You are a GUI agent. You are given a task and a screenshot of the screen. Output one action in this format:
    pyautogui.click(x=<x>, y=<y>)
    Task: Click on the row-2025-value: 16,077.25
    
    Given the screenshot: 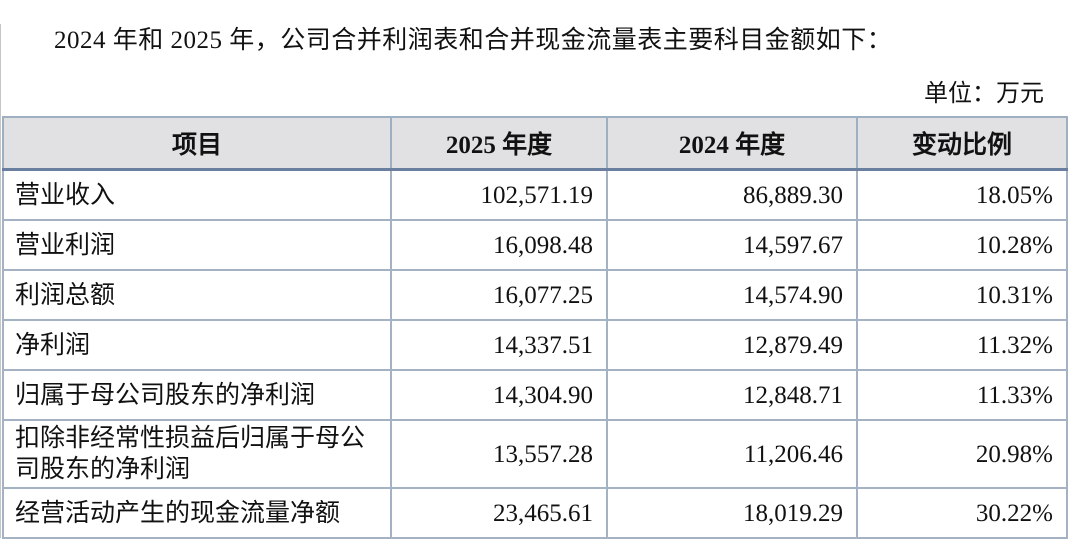 What is the action you would take?
    pyautogui.click(x=499, y=295)
    